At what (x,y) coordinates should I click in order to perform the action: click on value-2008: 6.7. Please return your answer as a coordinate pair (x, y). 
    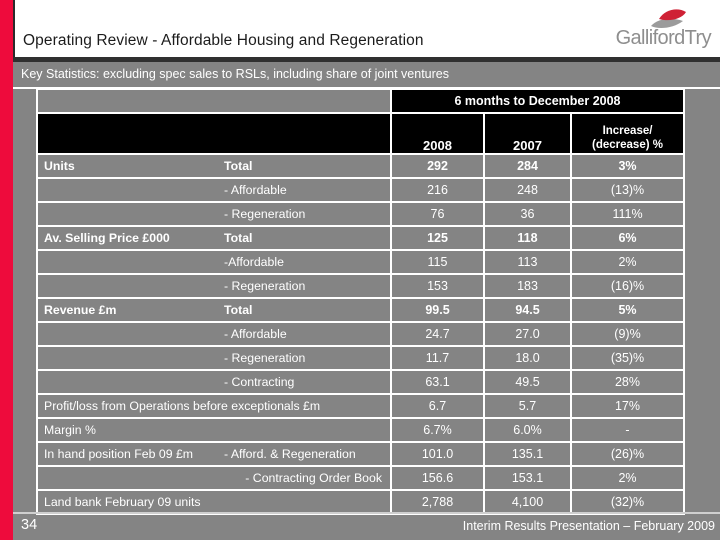
    Looking at the image, I should click on (437, 406).